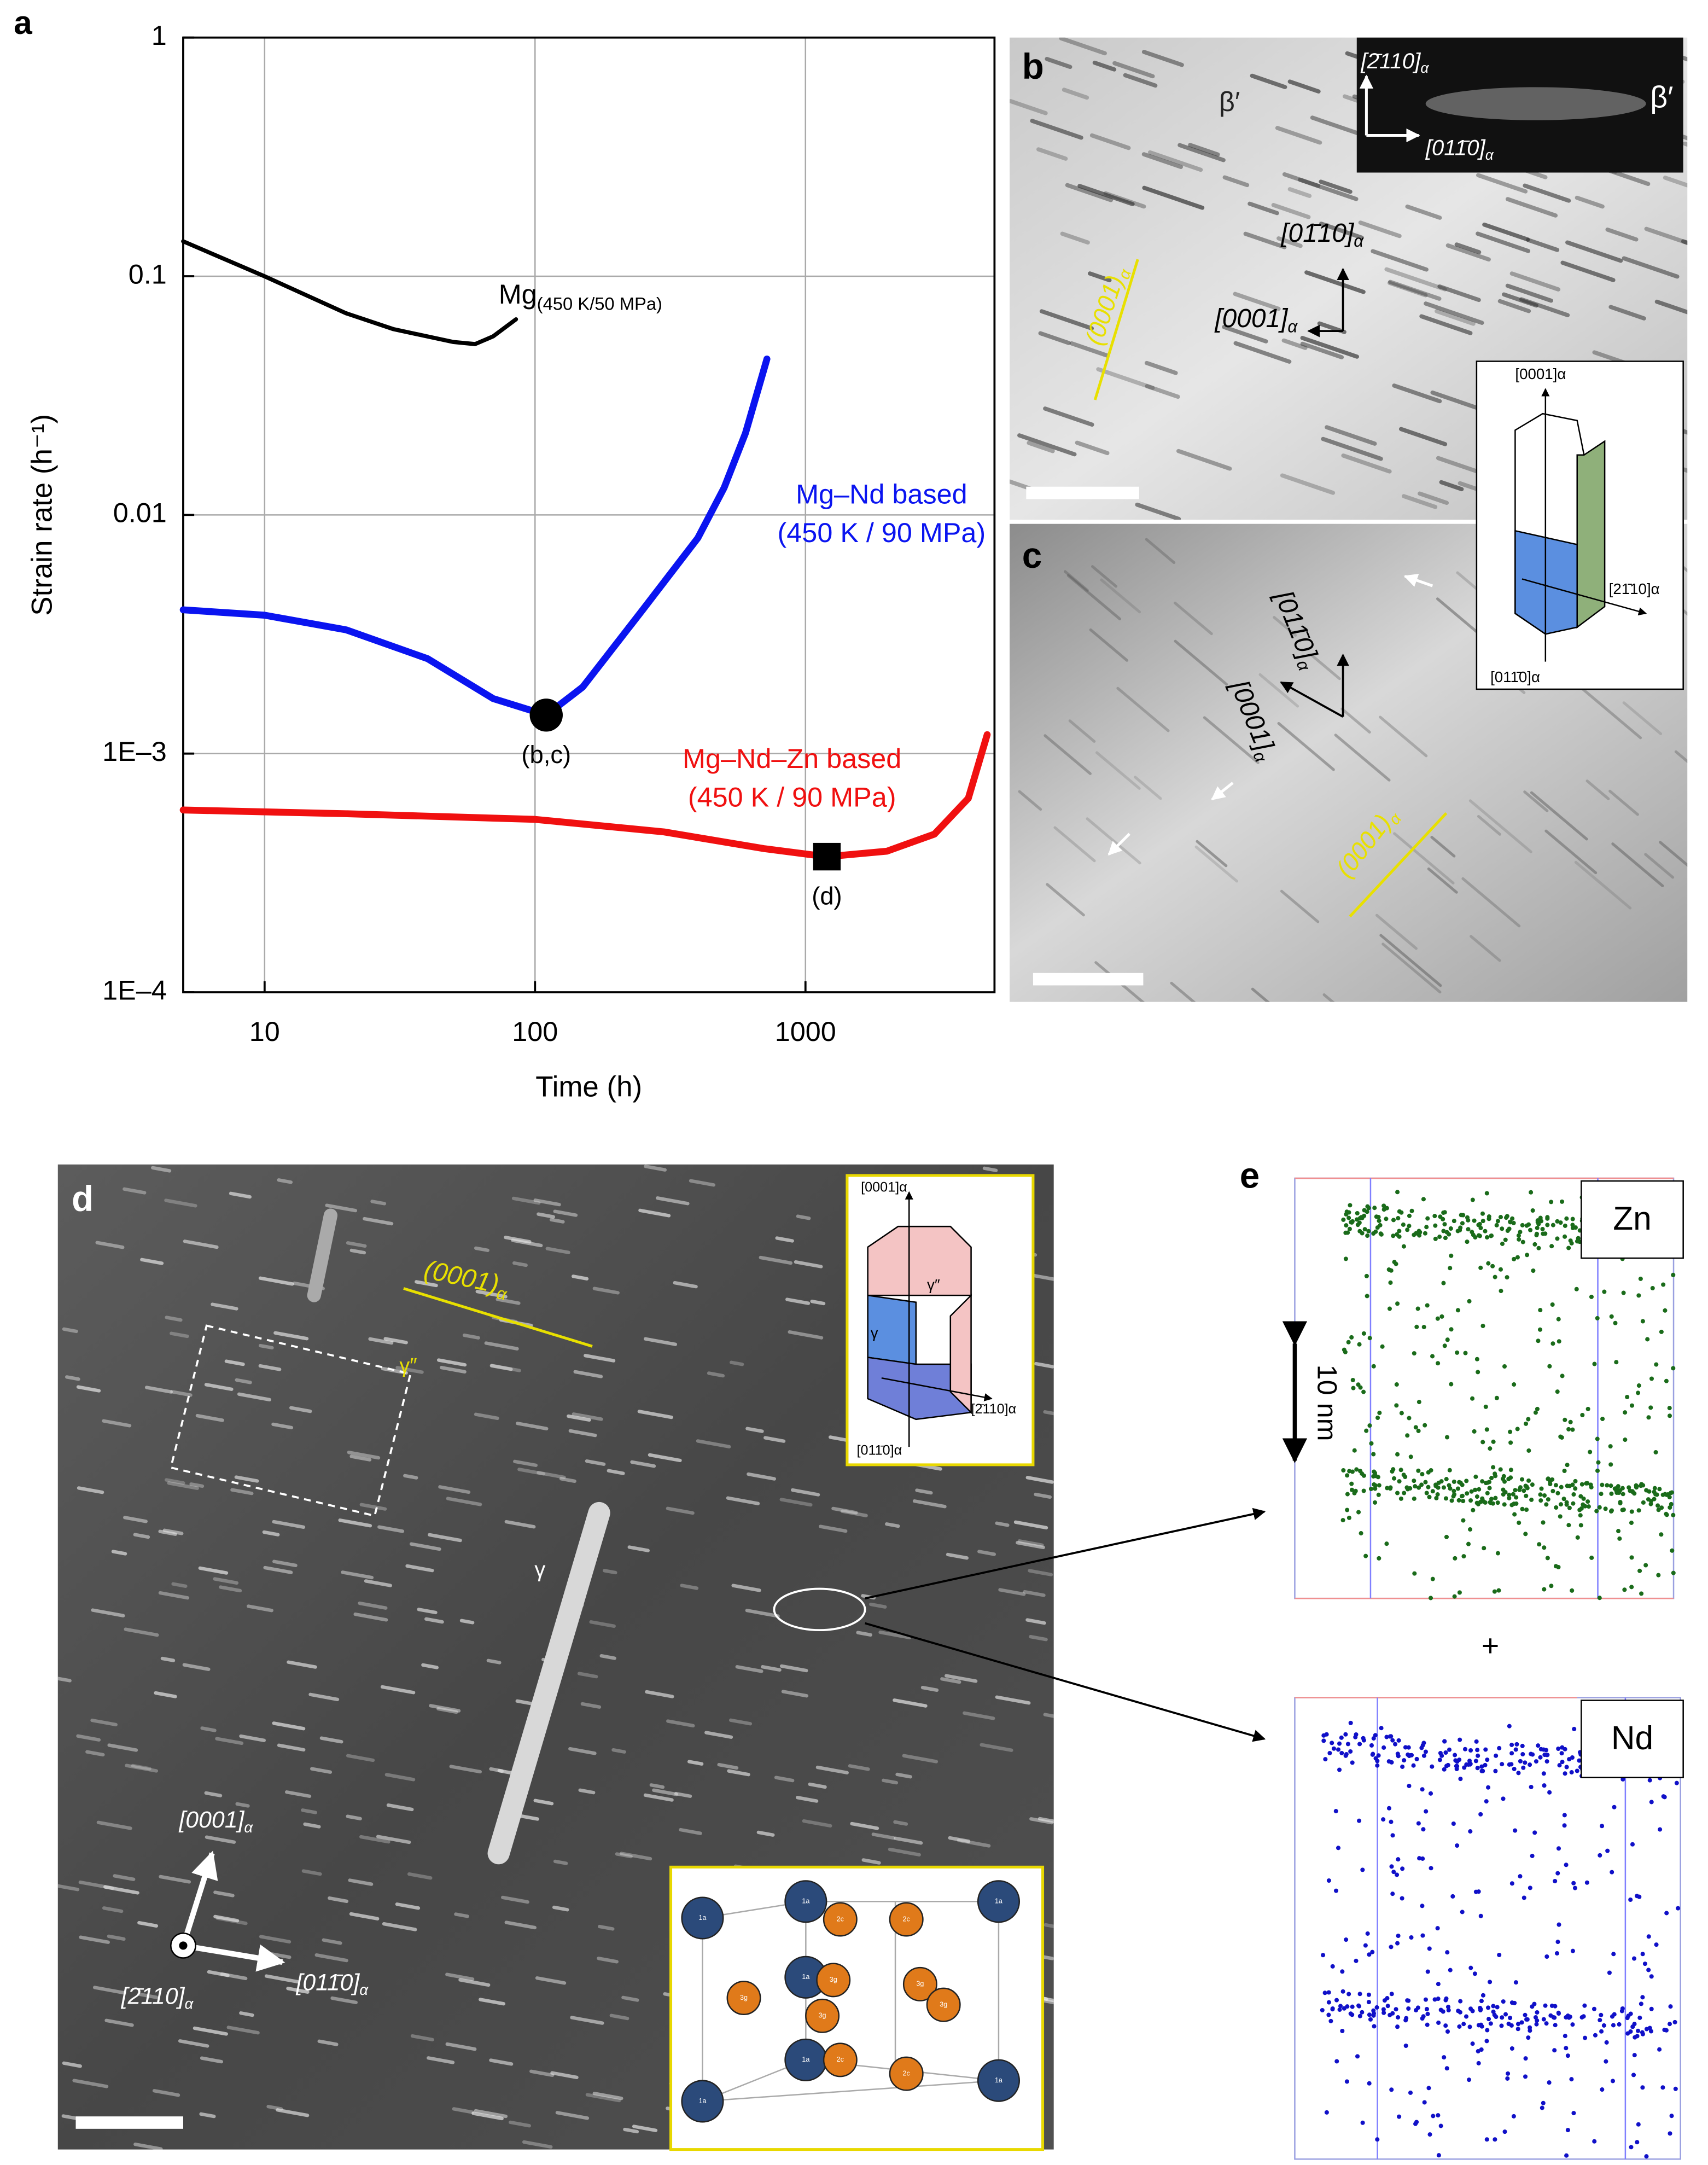 The width and height of the screenshot is (1708, 2165). What do you see at coordinates (546, 755) in the screenshot?
I see `marker-label: (b,c)` at bounding box center [546, 755].